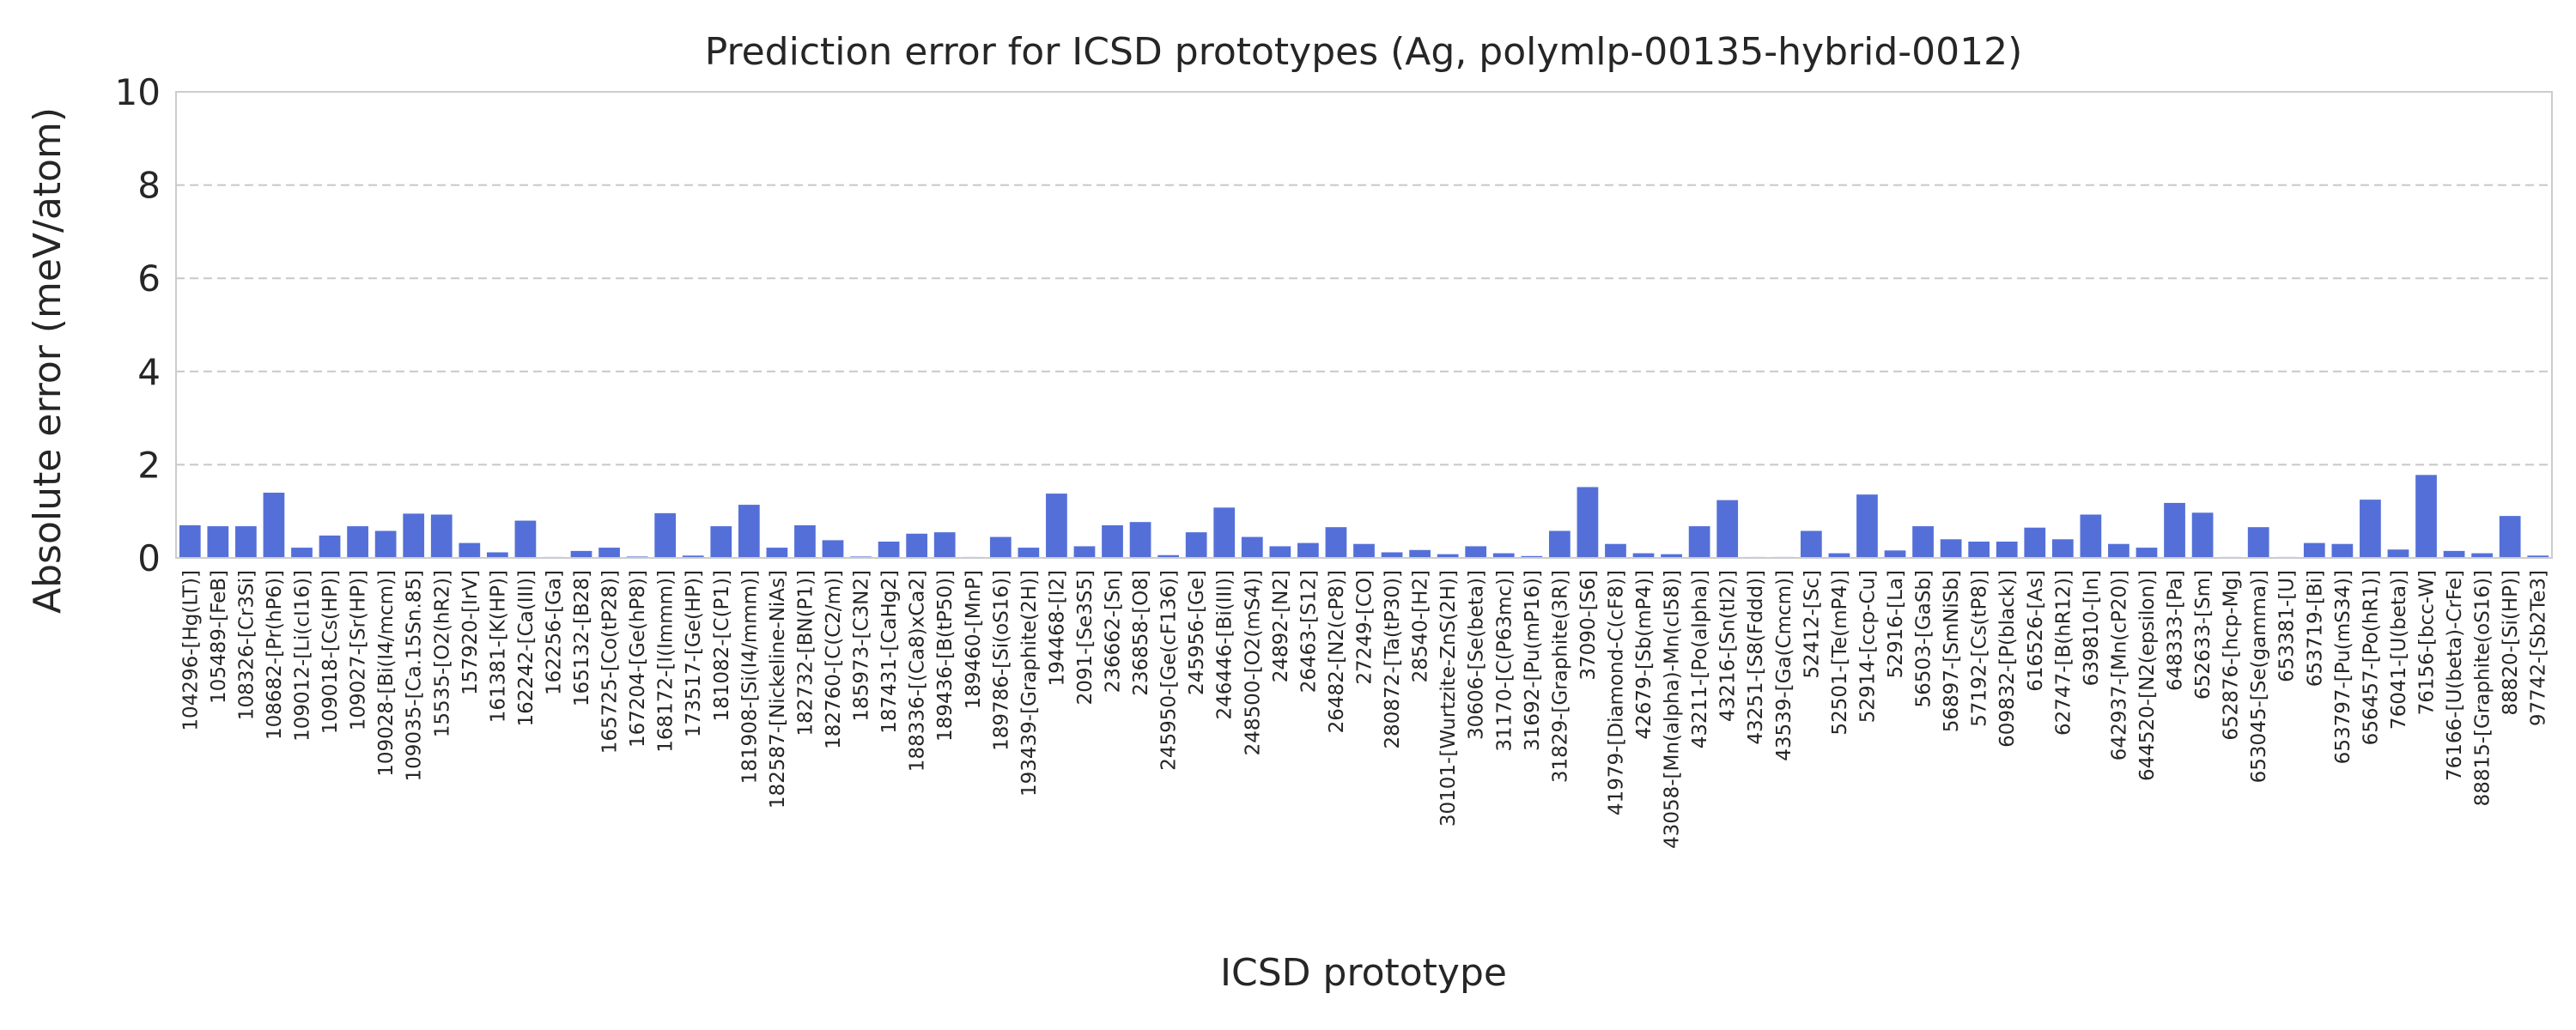 This screenshot has width=2576, height=1030. Describe the element at coordinates (498, 646) in the screenshot. I see `x-tick-label: 161381-[K(HP)]` at that location.